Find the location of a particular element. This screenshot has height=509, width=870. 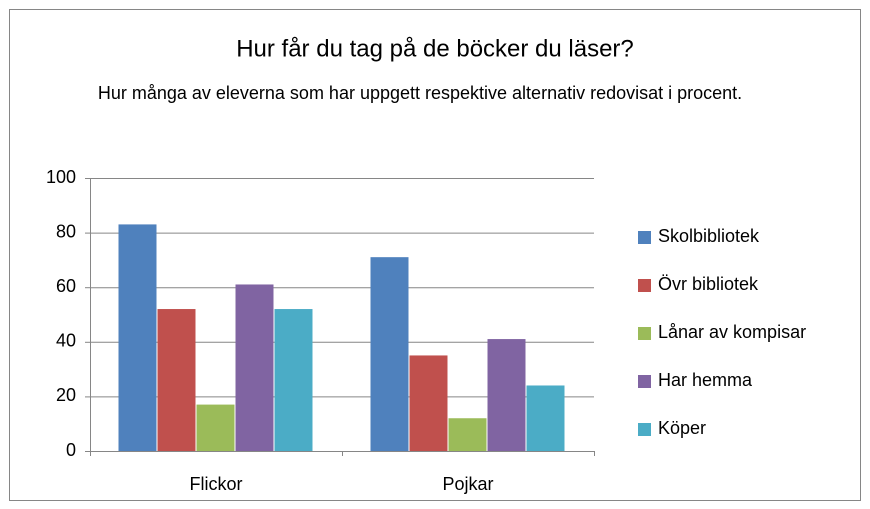

x-tick-label: Flickor is located at coordinates (216, 484).